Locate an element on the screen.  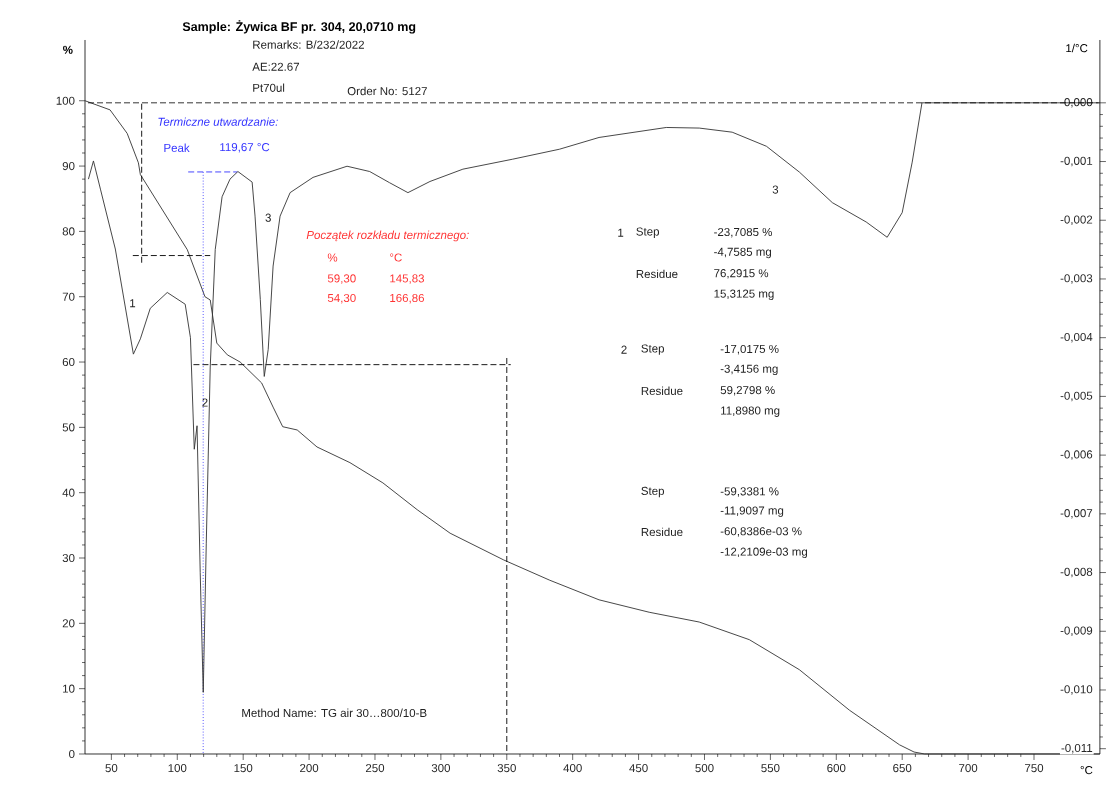
annotation: 145,83 is located at coordinates (407, 279).